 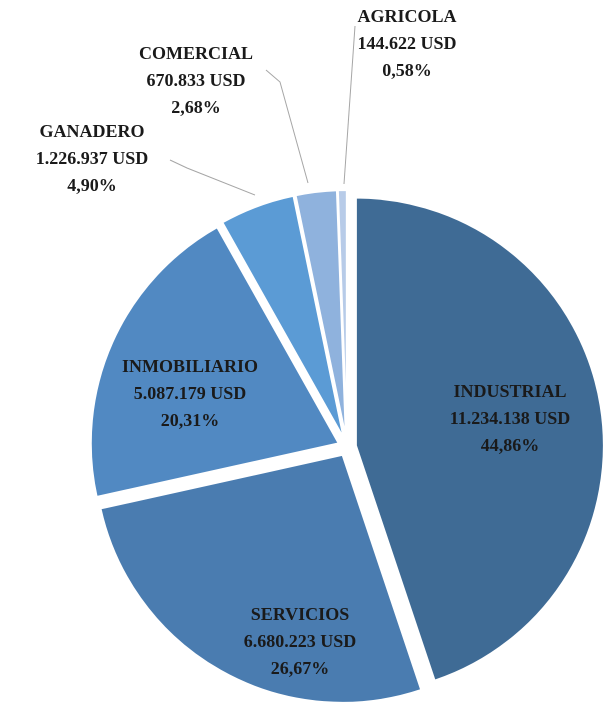 I want to click on percent-label: 44,86%, so click(x=510, y=445).